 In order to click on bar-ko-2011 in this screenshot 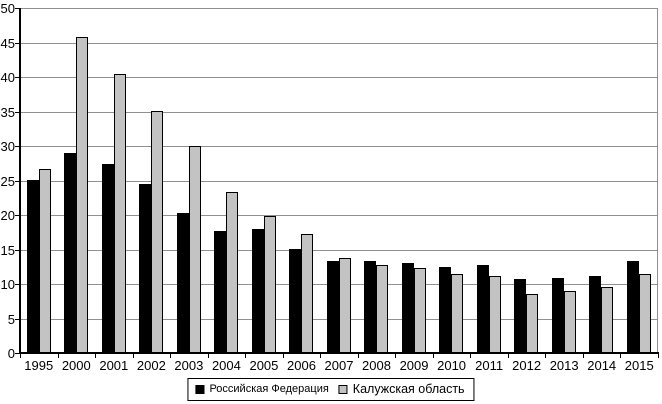, I will do `click(495, 314)`.